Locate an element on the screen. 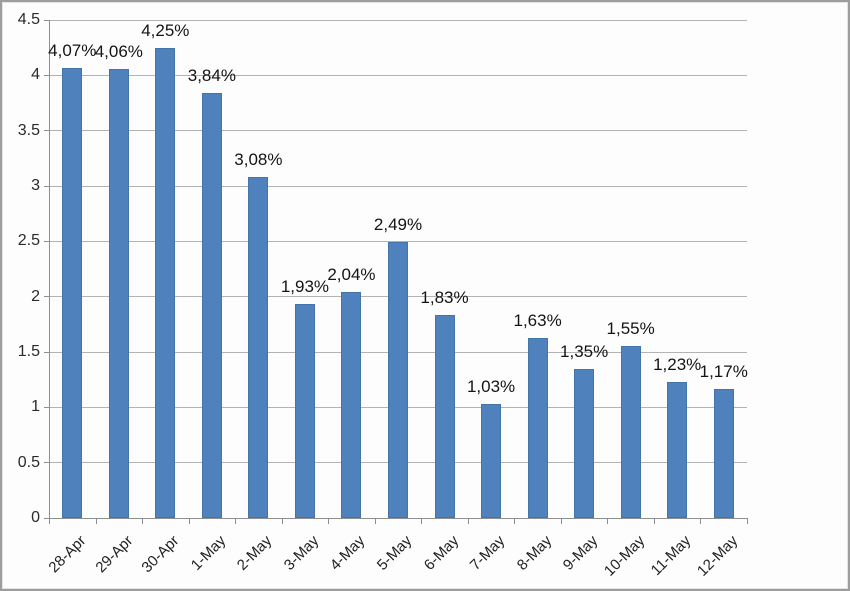 Image resolution: width=850 pixels, height=591 pixels. y-axis-tick-label: 0.5 is located at coordinates (28, 462).